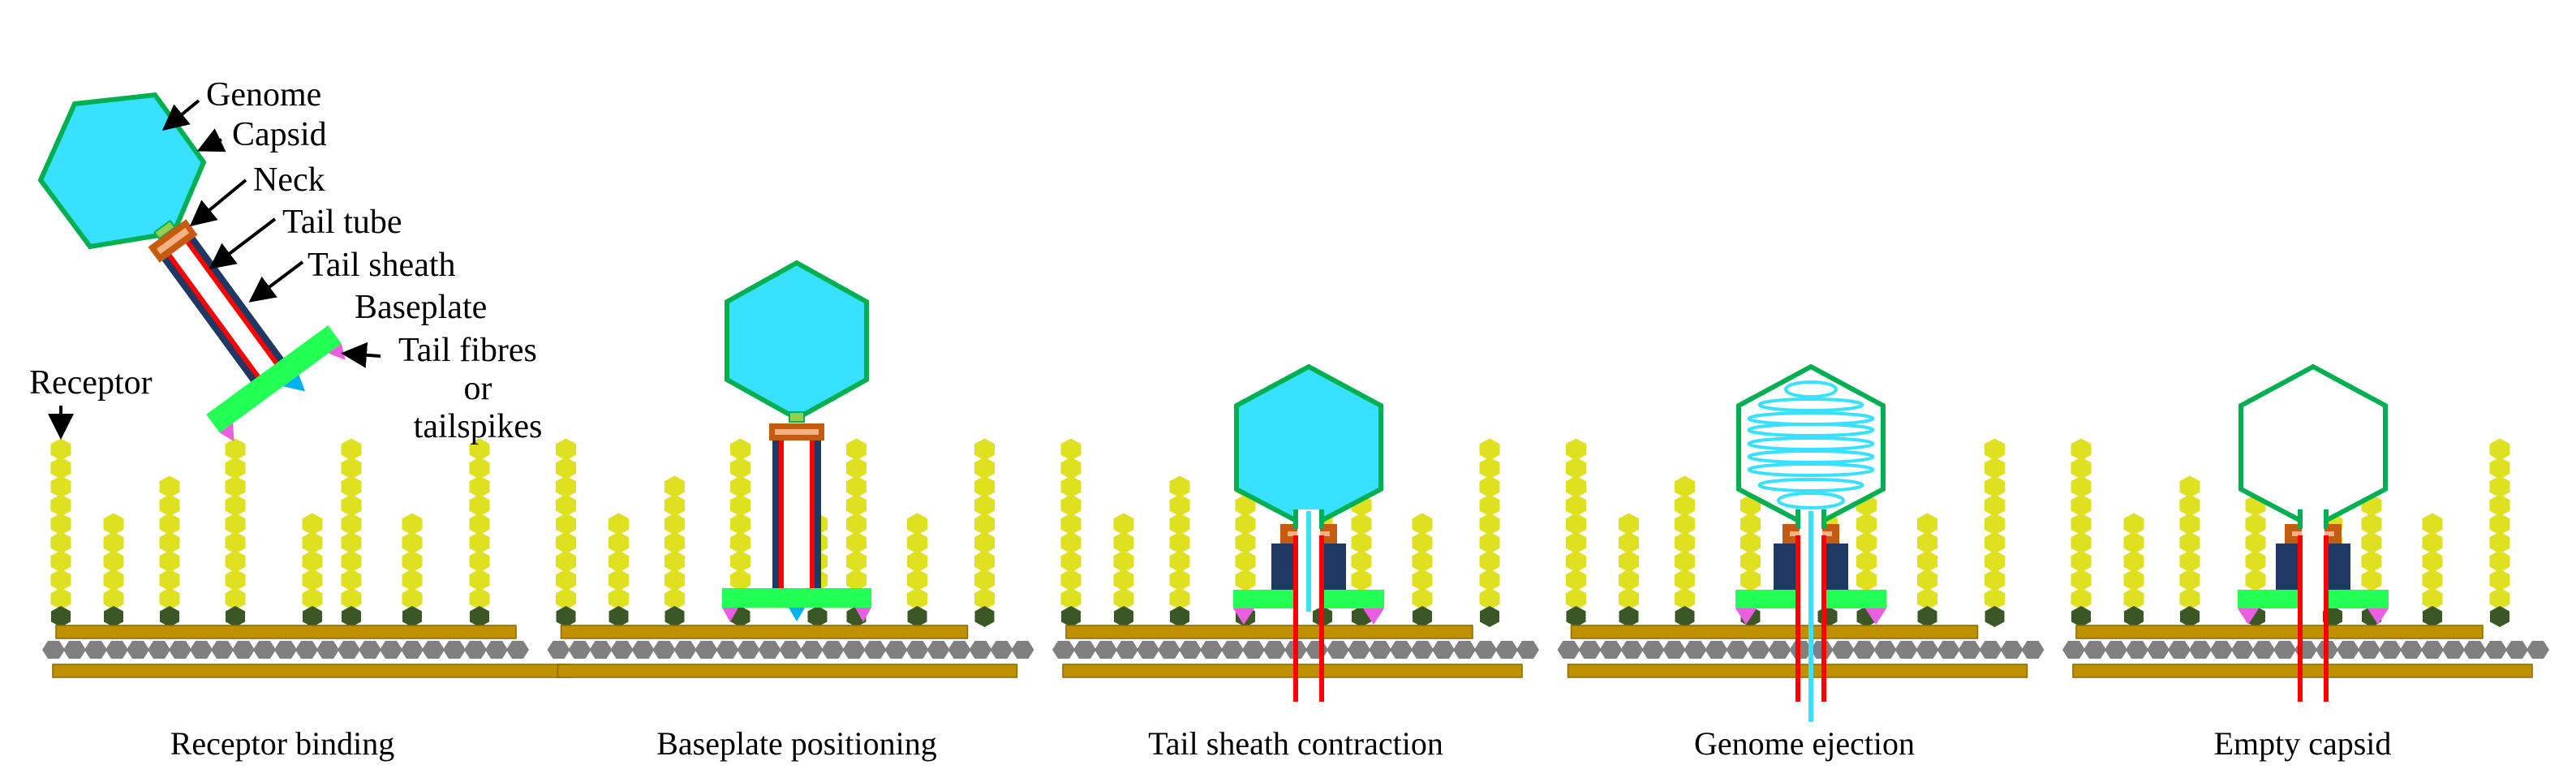 This screenshot has height=782, width=2576. What do you see at coordinates (223, 309) in the screenshot?
I see `tail-tube-lumen` at bounding box center [223, 309].